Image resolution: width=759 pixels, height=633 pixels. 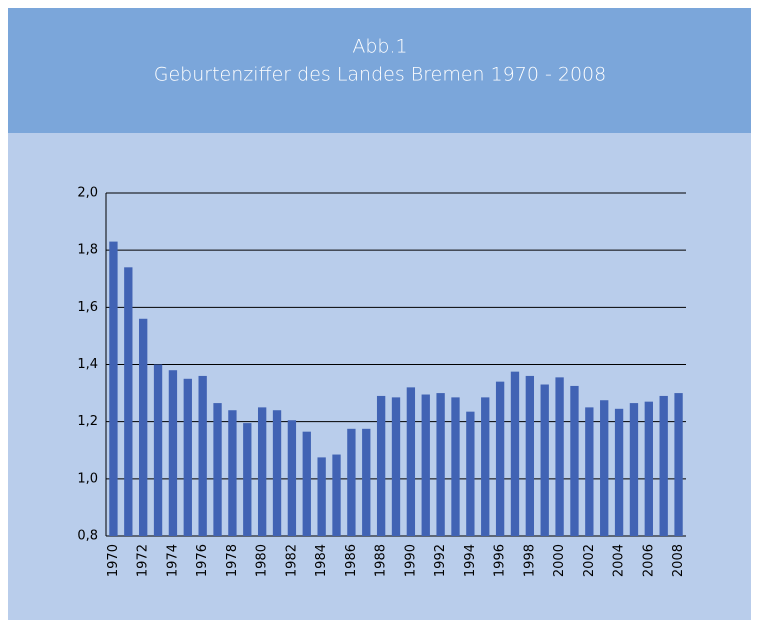 I want to click on y-tick-label: 1,8, so click(x=87, y=250).